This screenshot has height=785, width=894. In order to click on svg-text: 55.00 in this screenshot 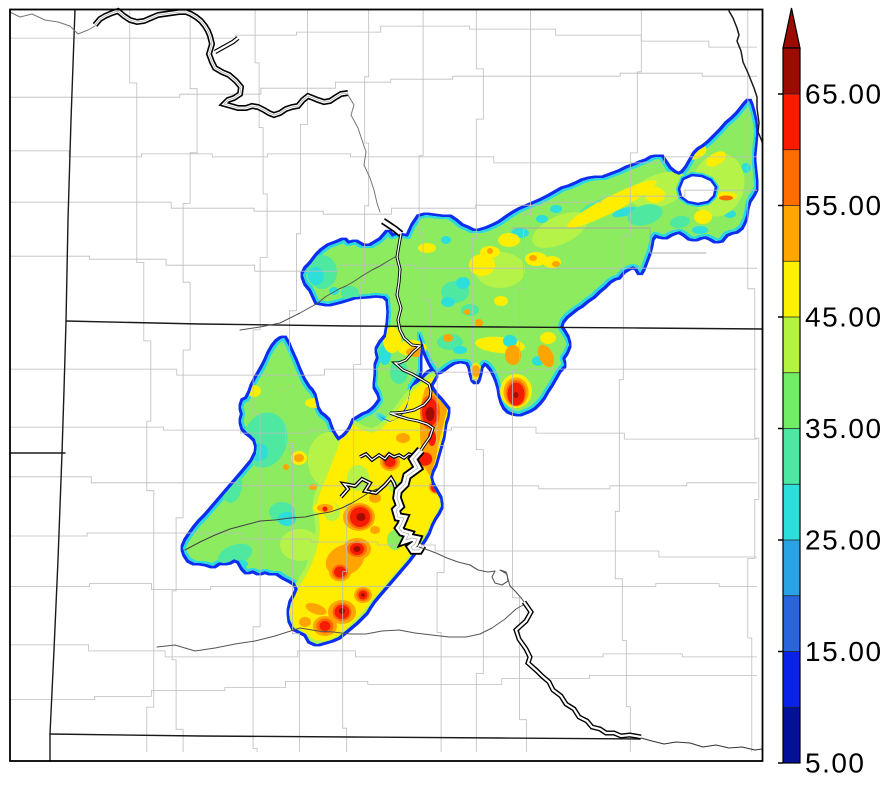, I will do `click(844, 205)`.